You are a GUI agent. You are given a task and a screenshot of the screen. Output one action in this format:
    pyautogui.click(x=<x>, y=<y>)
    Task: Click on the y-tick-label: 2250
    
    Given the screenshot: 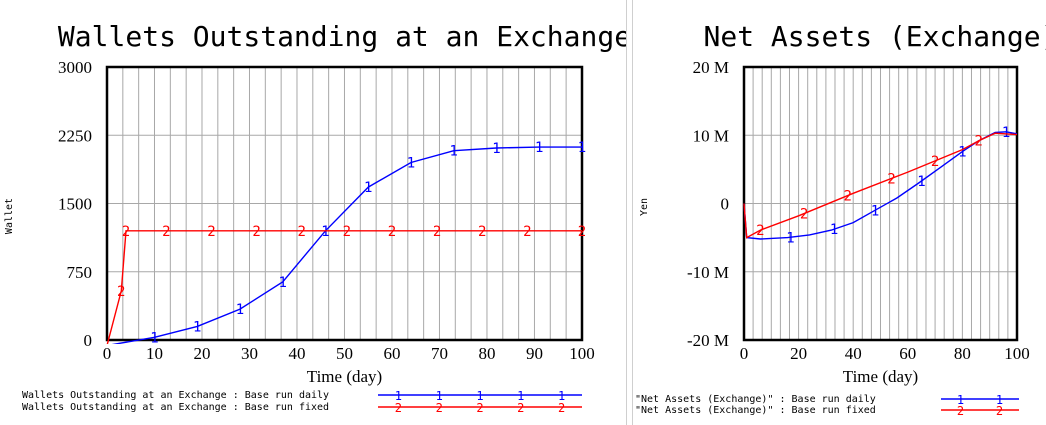 What is the action you would take?
    pyautogui.click(x=75, y=135)
    